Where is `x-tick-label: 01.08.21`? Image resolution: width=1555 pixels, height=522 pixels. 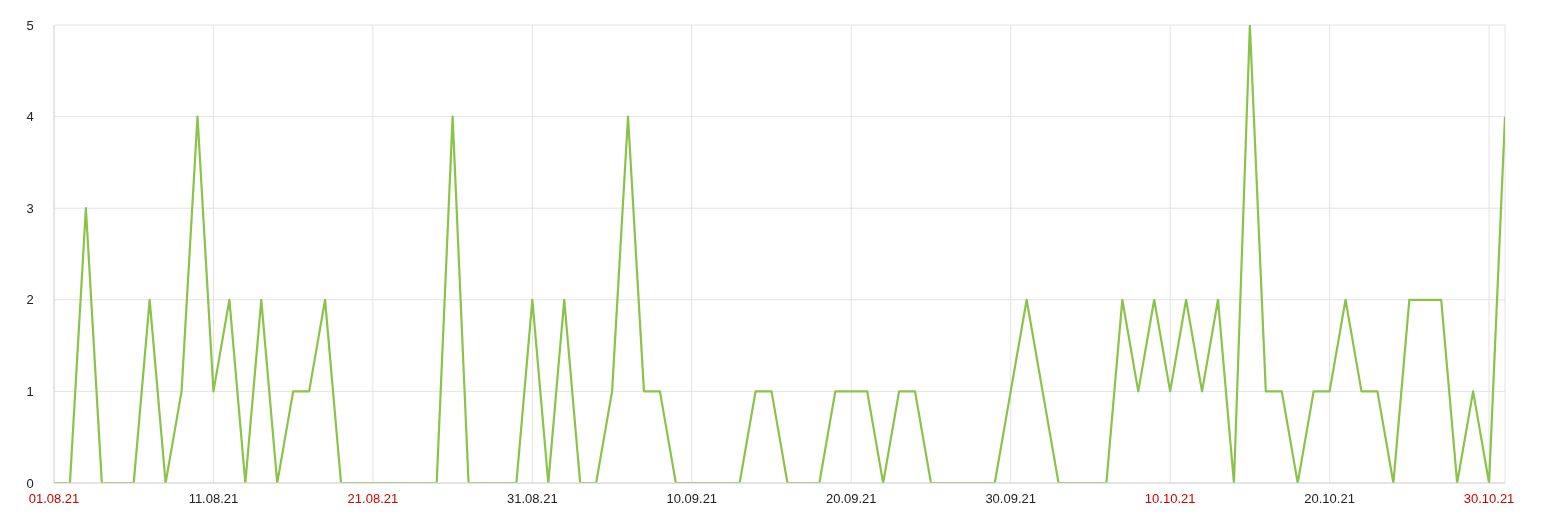
x-tick-label: 01.08.21 is located at coordinates (54, 498).